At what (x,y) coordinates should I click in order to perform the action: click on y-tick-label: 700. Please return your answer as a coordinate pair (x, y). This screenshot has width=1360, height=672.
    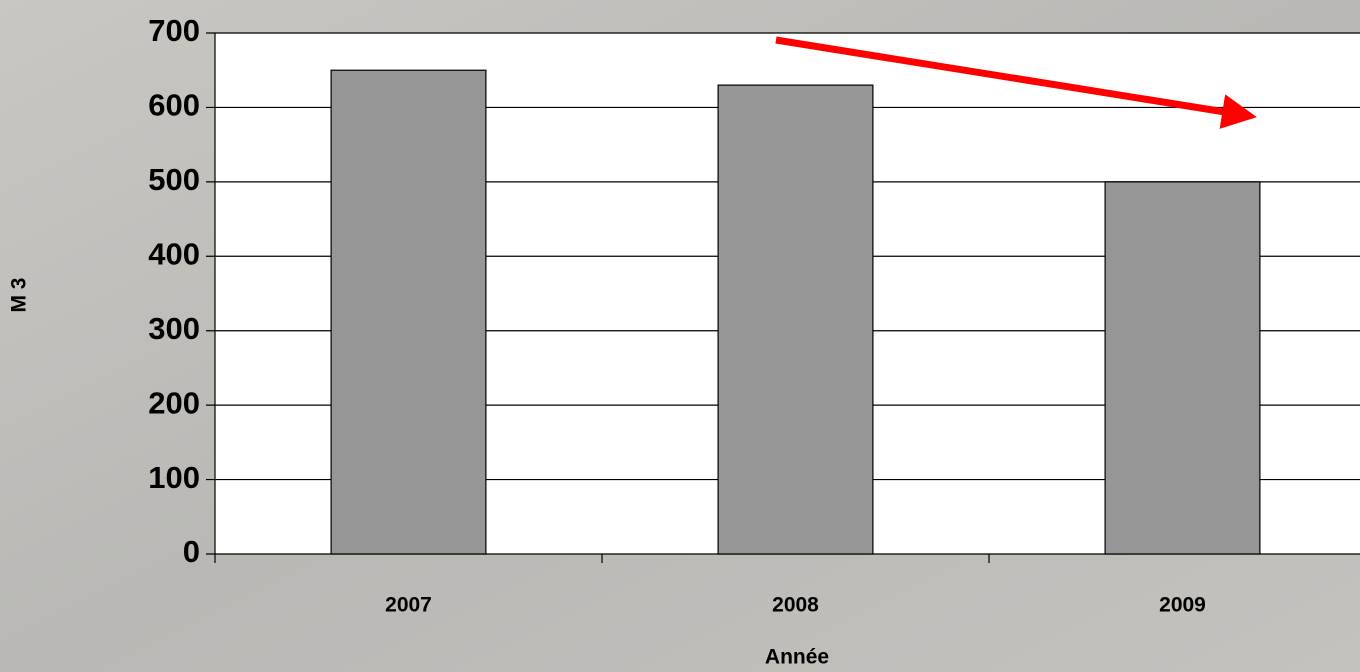
    Looking at the image, I should click on (174, 30).